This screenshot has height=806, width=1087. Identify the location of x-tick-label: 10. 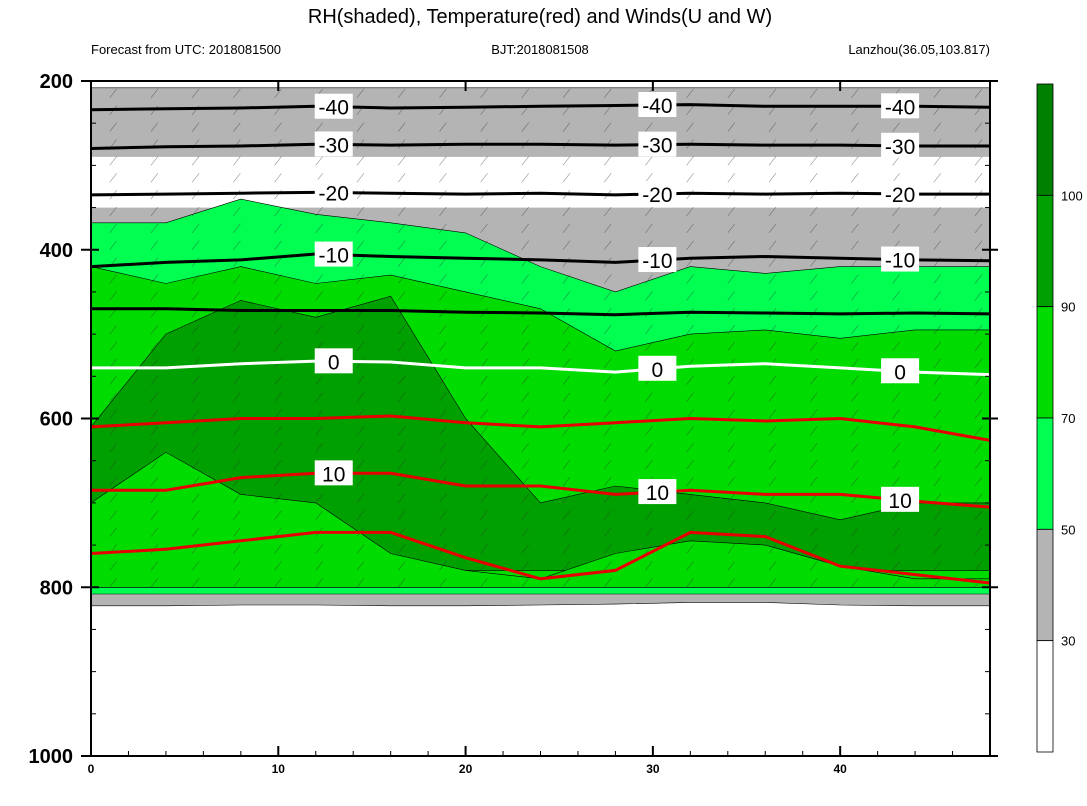
(279, 769).